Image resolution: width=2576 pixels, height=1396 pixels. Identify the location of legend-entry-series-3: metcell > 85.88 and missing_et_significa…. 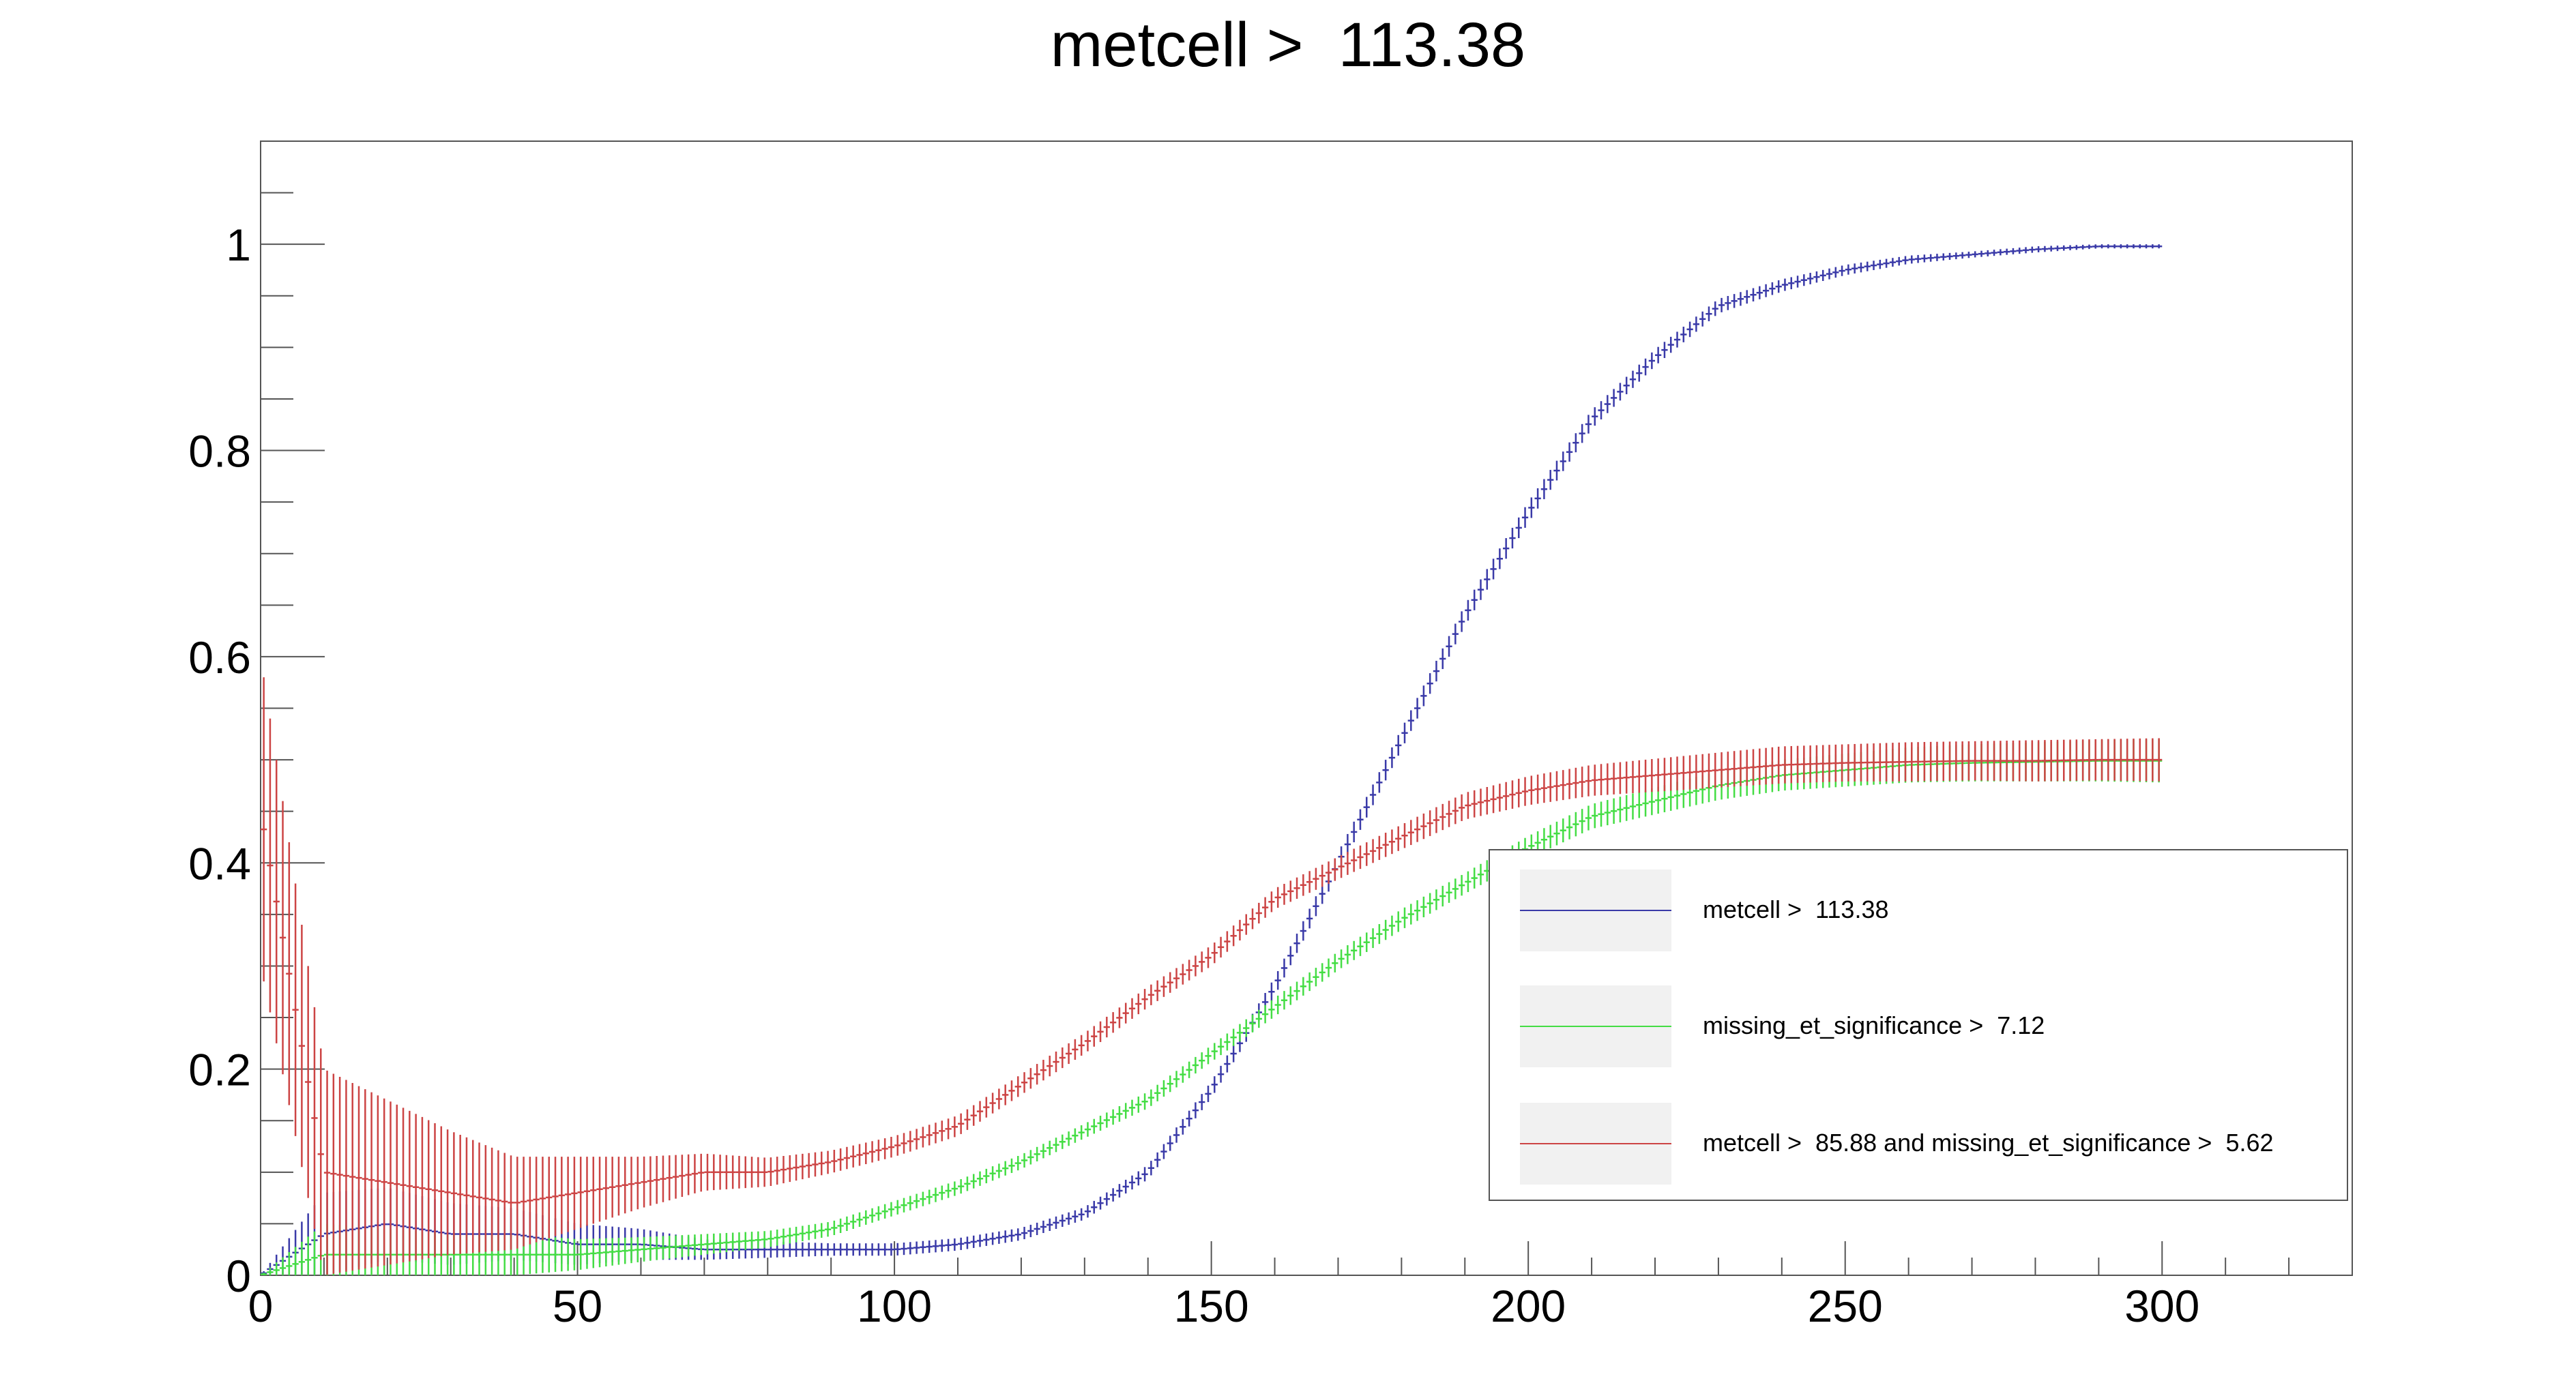
(1918, 1144).